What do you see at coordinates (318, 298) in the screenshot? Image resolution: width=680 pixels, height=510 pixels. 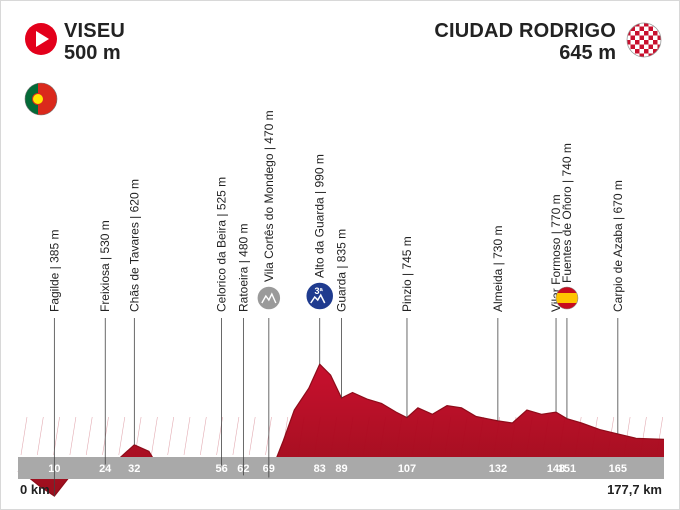 I see `mountain-icon-glyph` at bounding box center [318, 298].